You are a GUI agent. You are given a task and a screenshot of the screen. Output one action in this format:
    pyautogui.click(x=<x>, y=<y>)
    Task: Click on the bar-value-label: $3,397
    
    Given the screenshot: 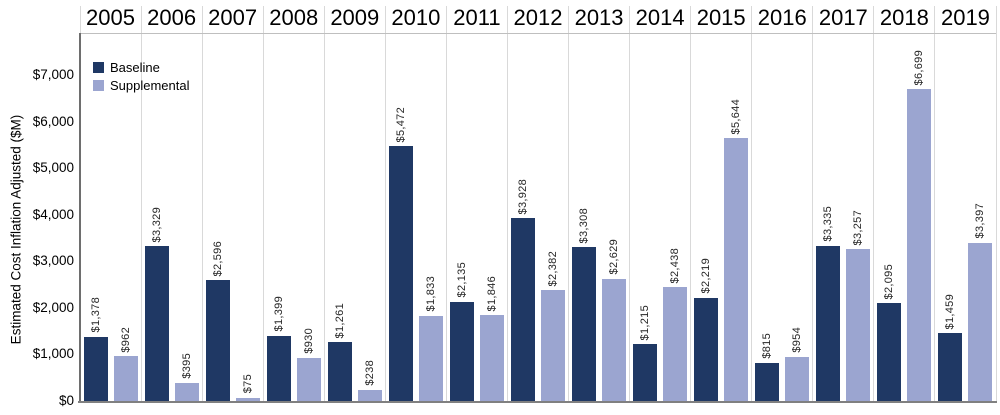 What is the action you would take?
    pyautogui.click(x=980, y=221)
    